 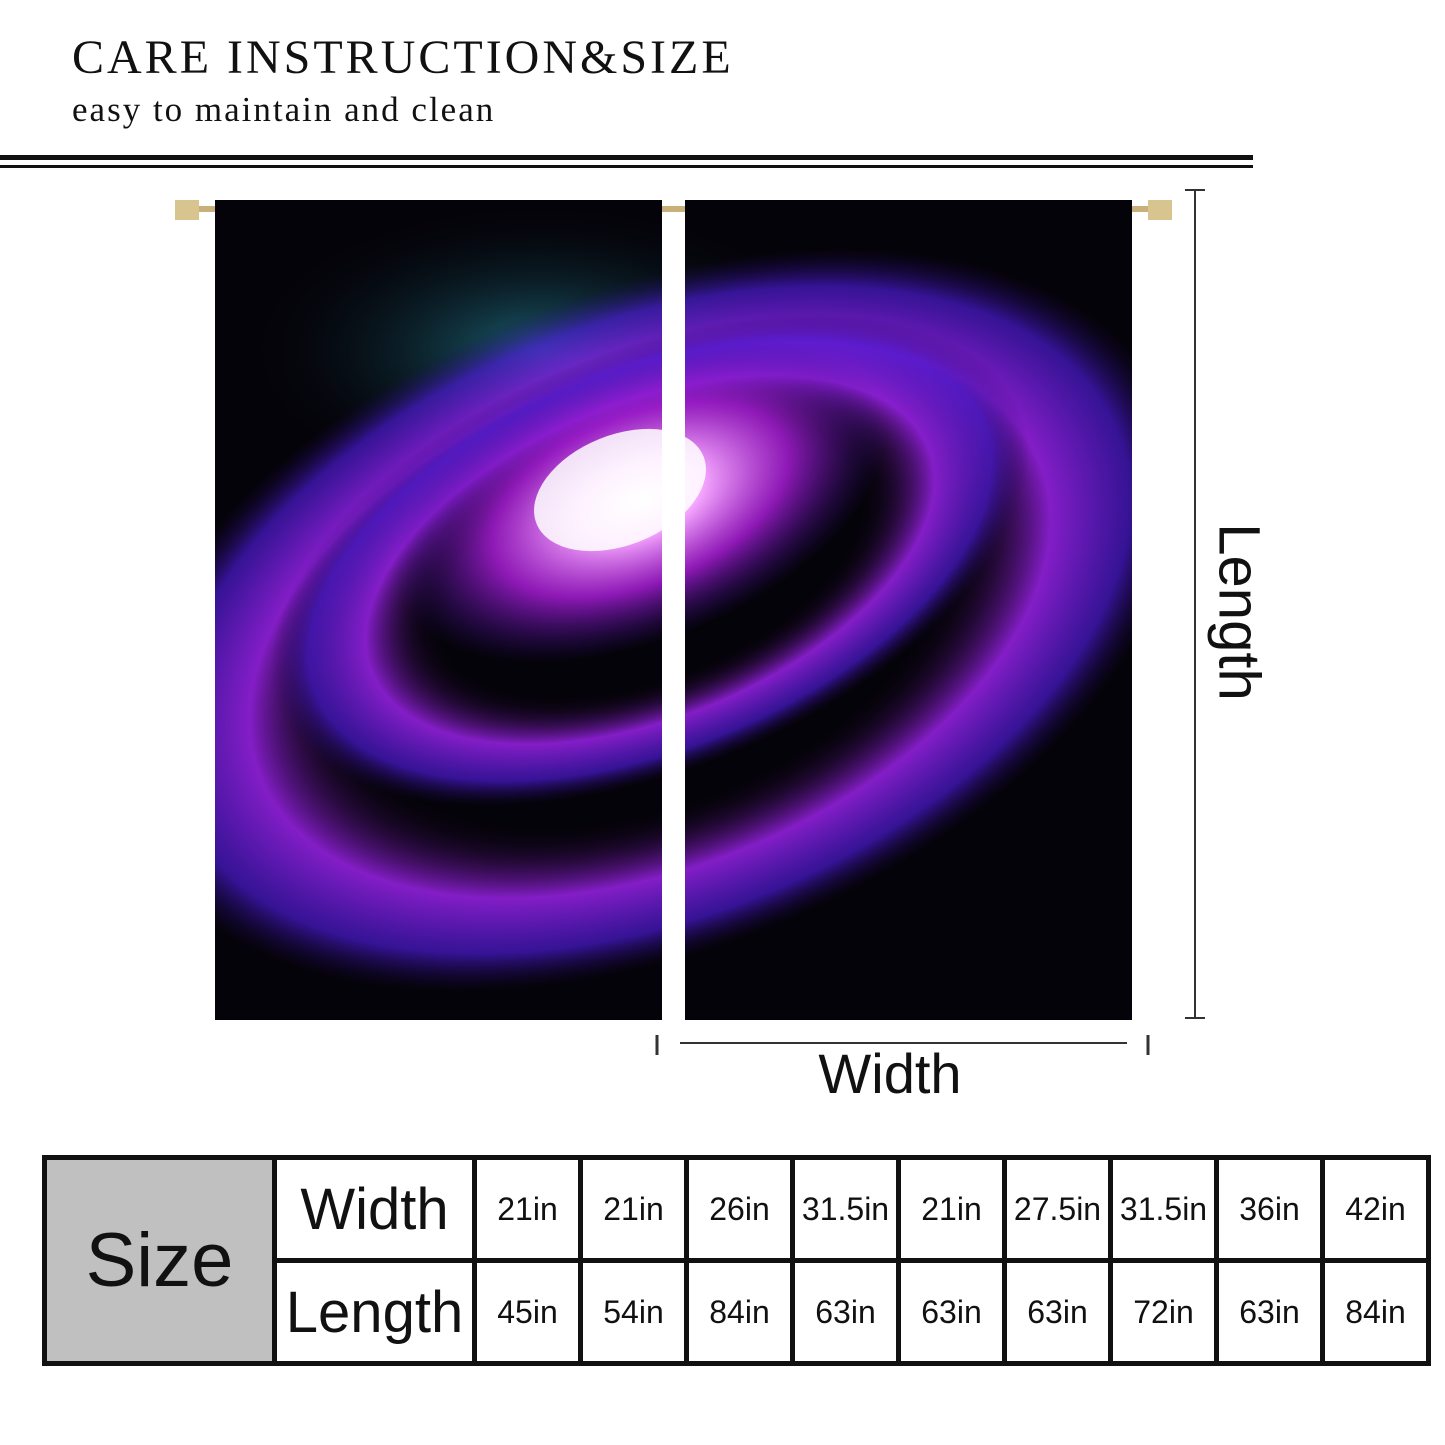 What do you see at coordinates (1163, 1312) in the screenshot?
I see `size-value: 72in` at bounding box center [1163, 1312].